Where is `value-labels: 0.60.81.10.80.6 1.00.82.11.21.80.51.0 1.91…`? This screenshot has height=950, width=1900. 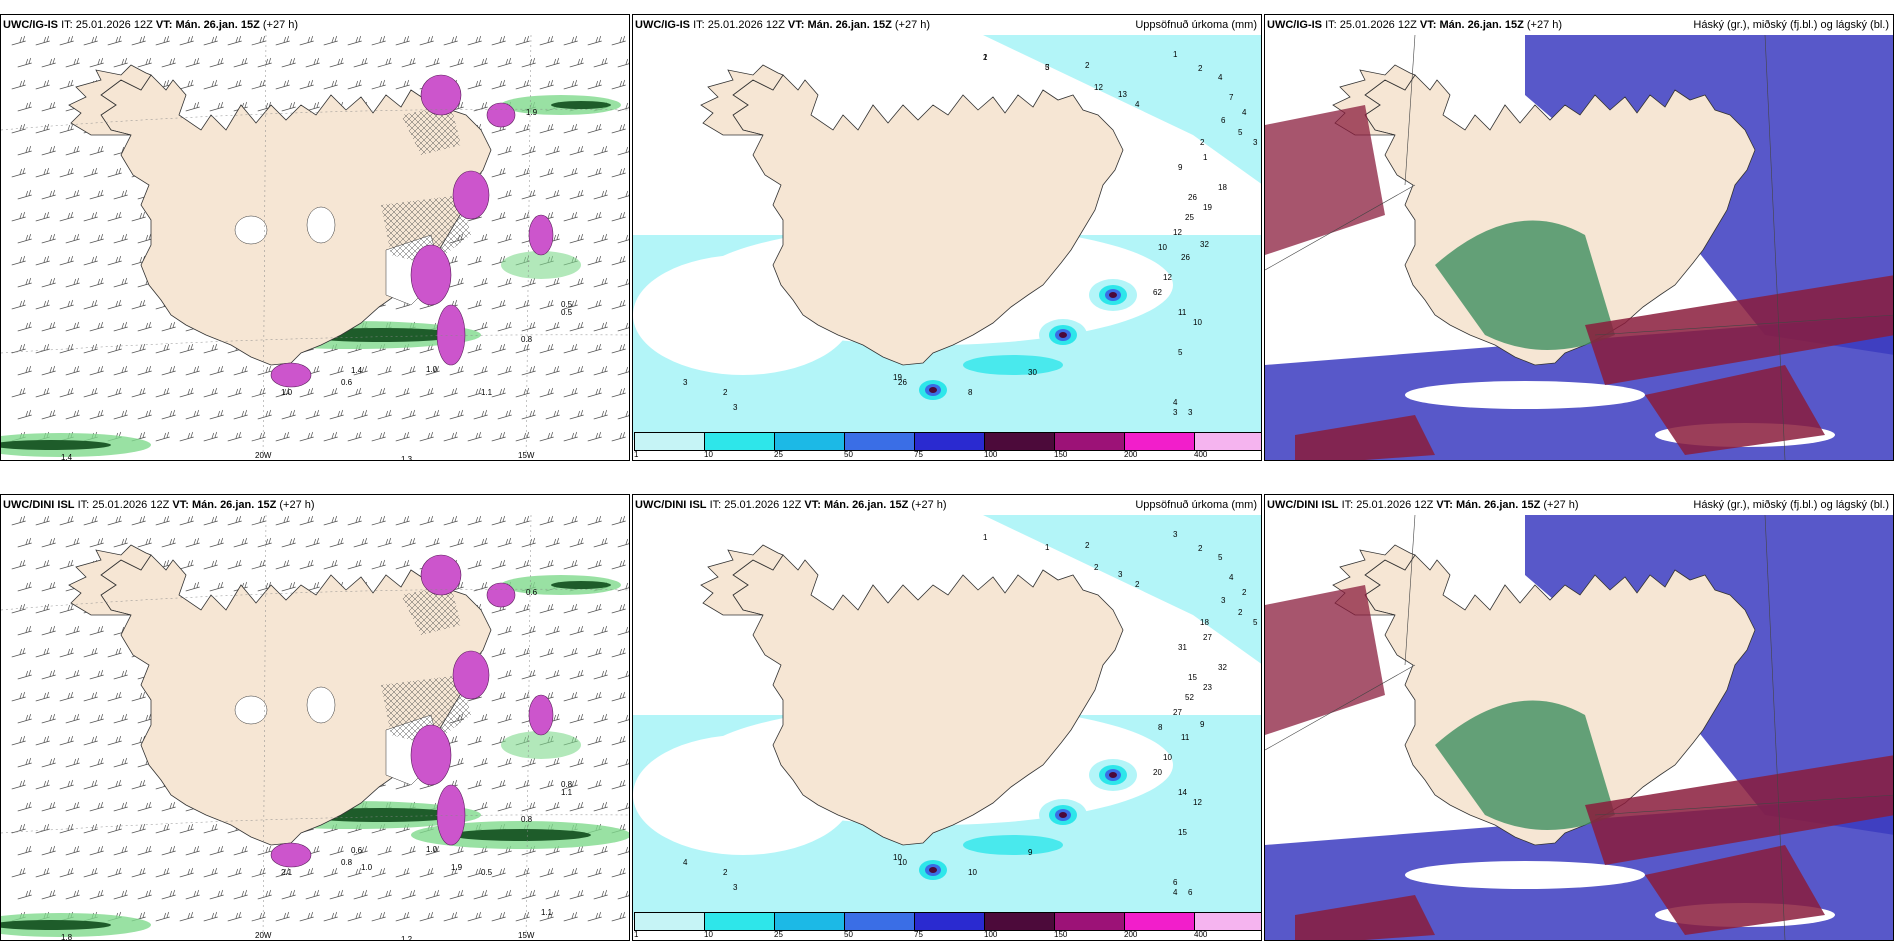 value-labels: 0.60.81.10.80.6 1.00.82.11.21.80.51.0 1.91… is located at coordinates (317, 764).